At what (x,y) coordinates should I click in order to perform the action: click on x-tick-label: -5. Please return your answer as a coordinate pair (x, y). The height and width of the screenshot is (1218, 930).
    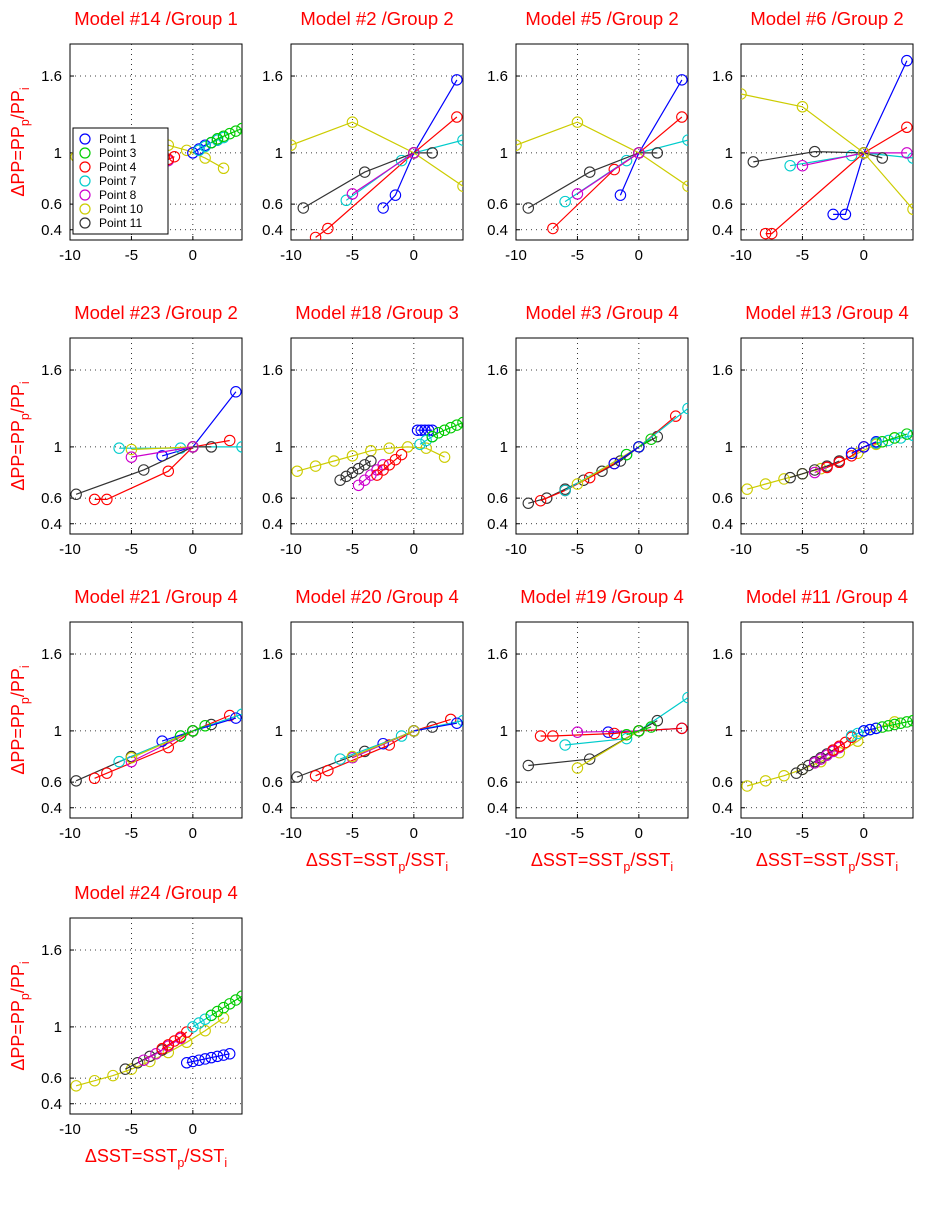
    Looking at the image, I should click on (802, 549).